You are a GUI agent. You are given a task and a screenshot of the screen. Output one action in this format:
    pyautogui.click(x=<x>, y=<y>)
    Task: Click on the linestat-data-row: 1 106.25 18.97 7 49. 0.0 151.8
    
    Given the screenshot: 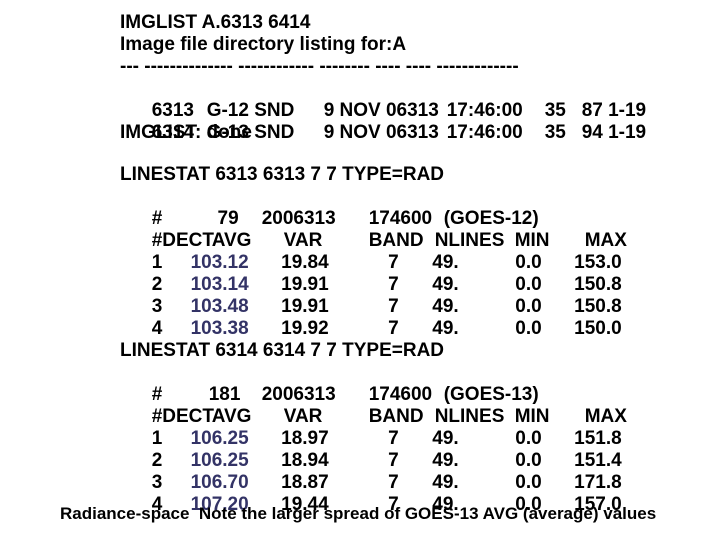 What is the action you would take?
    pyautogui.click(x=373, y=427)
    